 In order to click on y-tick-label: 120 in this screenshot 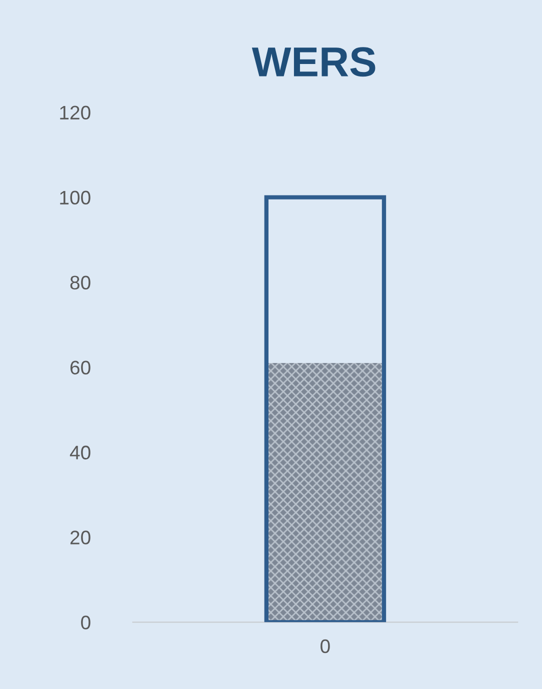, I will do `click(75, 113)`.